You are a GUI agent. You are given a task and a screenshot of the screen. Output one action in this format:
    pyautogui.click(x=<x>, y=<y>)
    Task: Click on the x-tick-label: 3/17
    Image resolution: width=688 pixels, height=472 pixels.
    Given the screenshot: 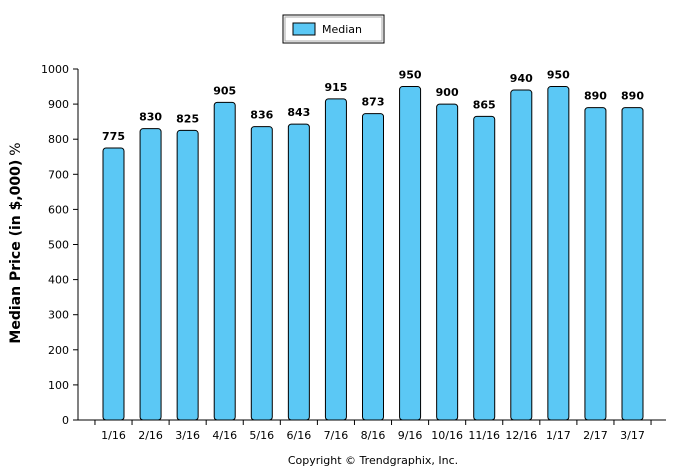 What is the action you would take?
    pyautogui.click(x=632, y=435)
    